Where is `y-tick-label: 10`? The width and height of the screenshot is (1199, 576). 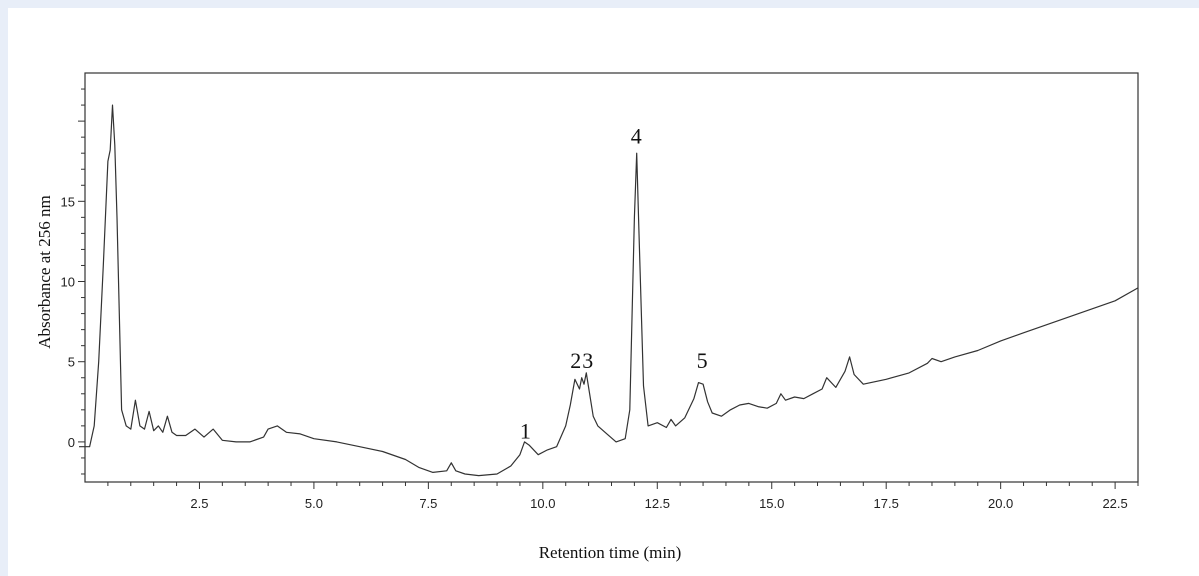
y-tick-label: 10 is located at coordinates (68, 282).